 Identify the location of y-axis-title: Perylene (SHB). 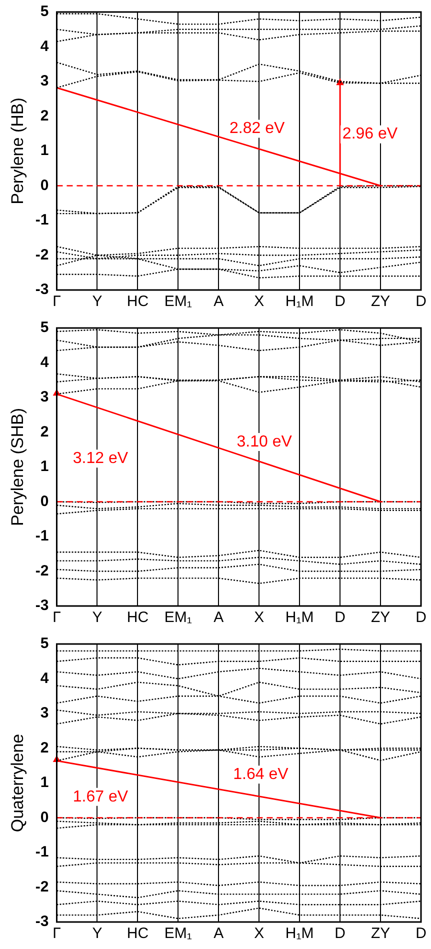
(17, 467).